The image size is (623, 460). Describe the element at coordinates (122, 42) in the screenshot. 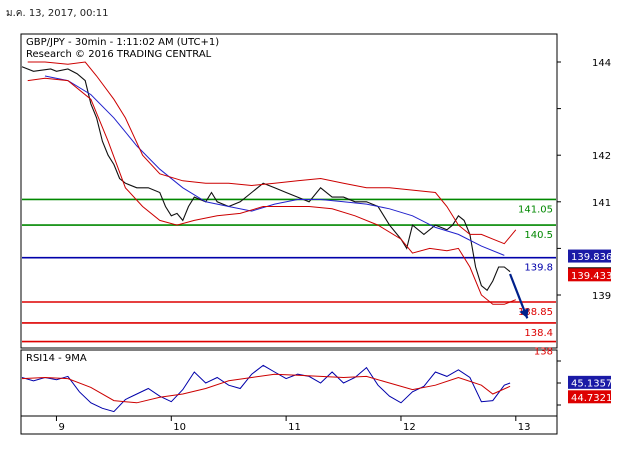

I see `chart-title: GBP/JPY - 30min - 1:11:02 AM (UTC+1)` at that location.